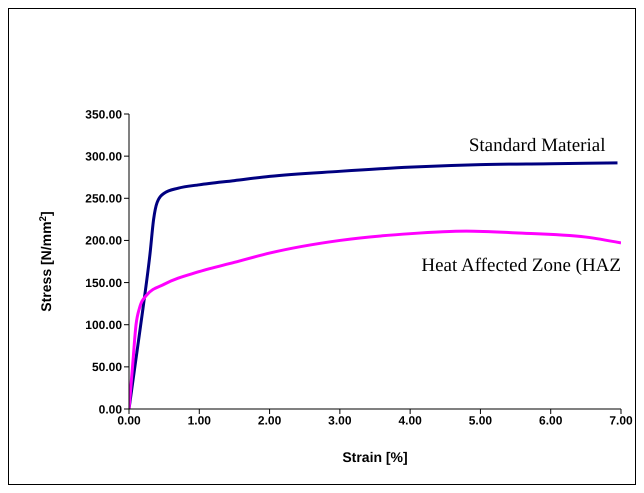 Image resolution: width=644 pixels, height=493 pixels. What do you see at coordinates (521, 265) in the screenshot?
I see `series-label: Heat Affected Zone (HAZ` at bounding box center [521, 265].